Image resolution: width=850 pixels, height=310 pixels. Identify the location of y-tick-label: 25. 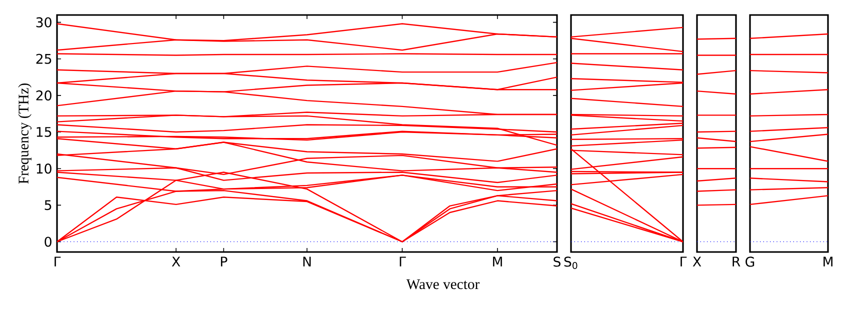
(44, 59).